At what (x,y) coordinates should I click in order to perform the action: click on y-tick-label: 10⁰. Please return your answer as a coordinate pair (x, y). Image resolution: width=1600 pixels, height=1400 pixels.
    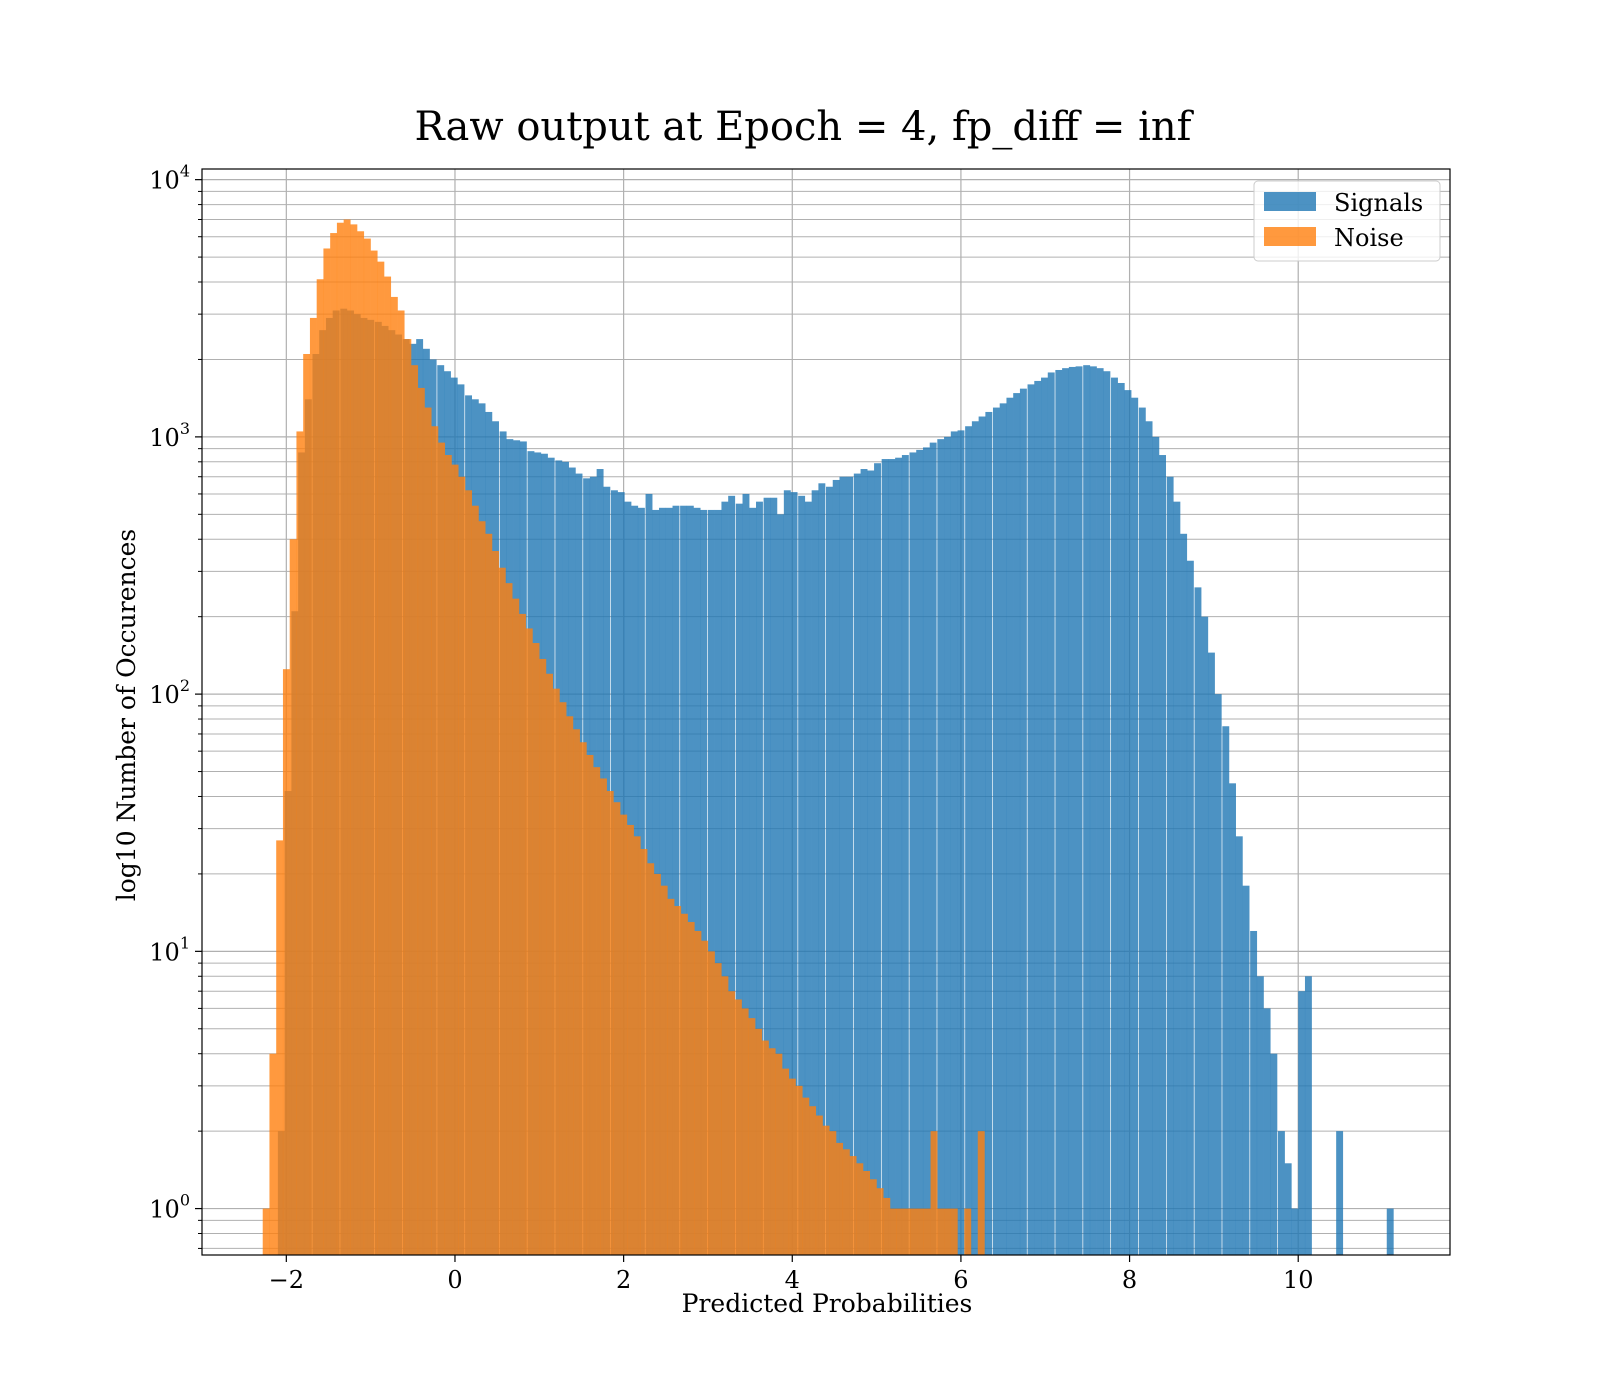
    Looking at the image, I should click on (169, 1207).